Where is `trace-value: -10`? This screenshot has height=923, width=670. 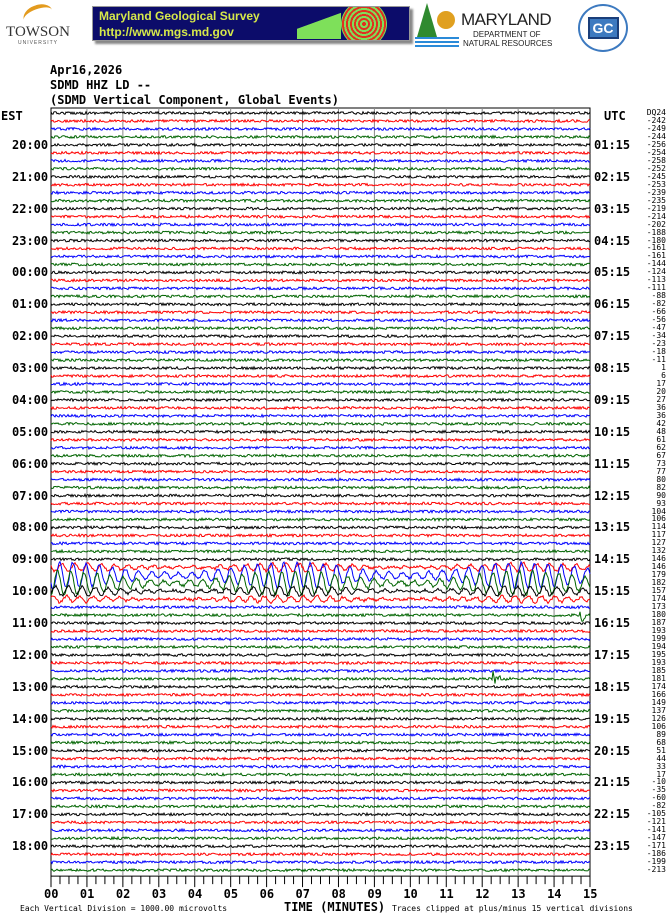
trace-value: -10 is located at coordinates (658, 782).